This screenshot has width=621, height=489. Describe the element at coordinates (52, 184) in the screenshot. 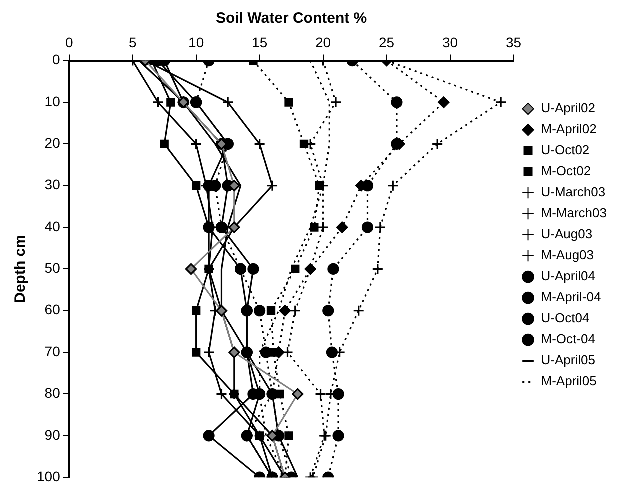

I see `y-tick-label: 30` at that location.